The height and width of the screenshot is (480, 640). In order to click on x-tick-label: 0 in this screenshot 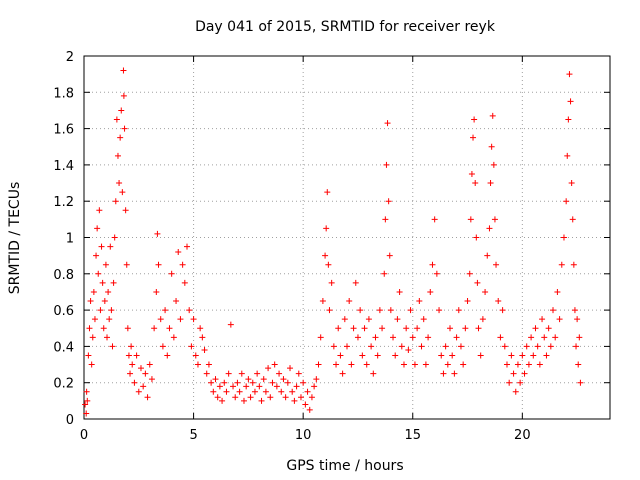, I will do `click(84, 435)`.